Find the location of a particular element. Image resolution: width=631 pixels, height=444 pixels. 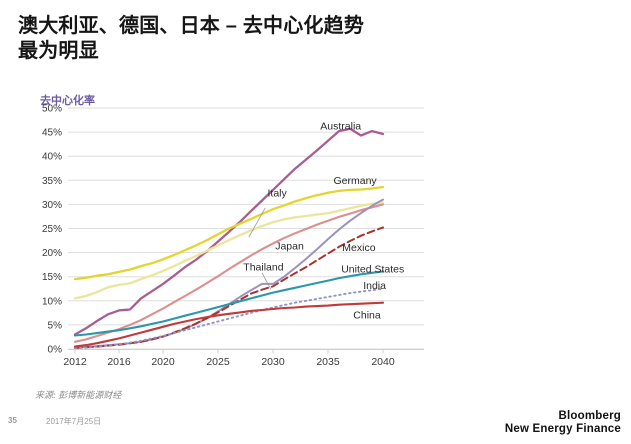

series-label-china: China is located at coordinates (367, 316).